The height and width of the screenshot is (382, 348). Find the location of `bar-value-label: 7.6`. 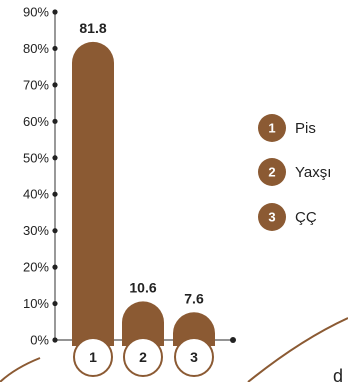

bar-value-label: 7.6 is located at coordinates (194, 298).